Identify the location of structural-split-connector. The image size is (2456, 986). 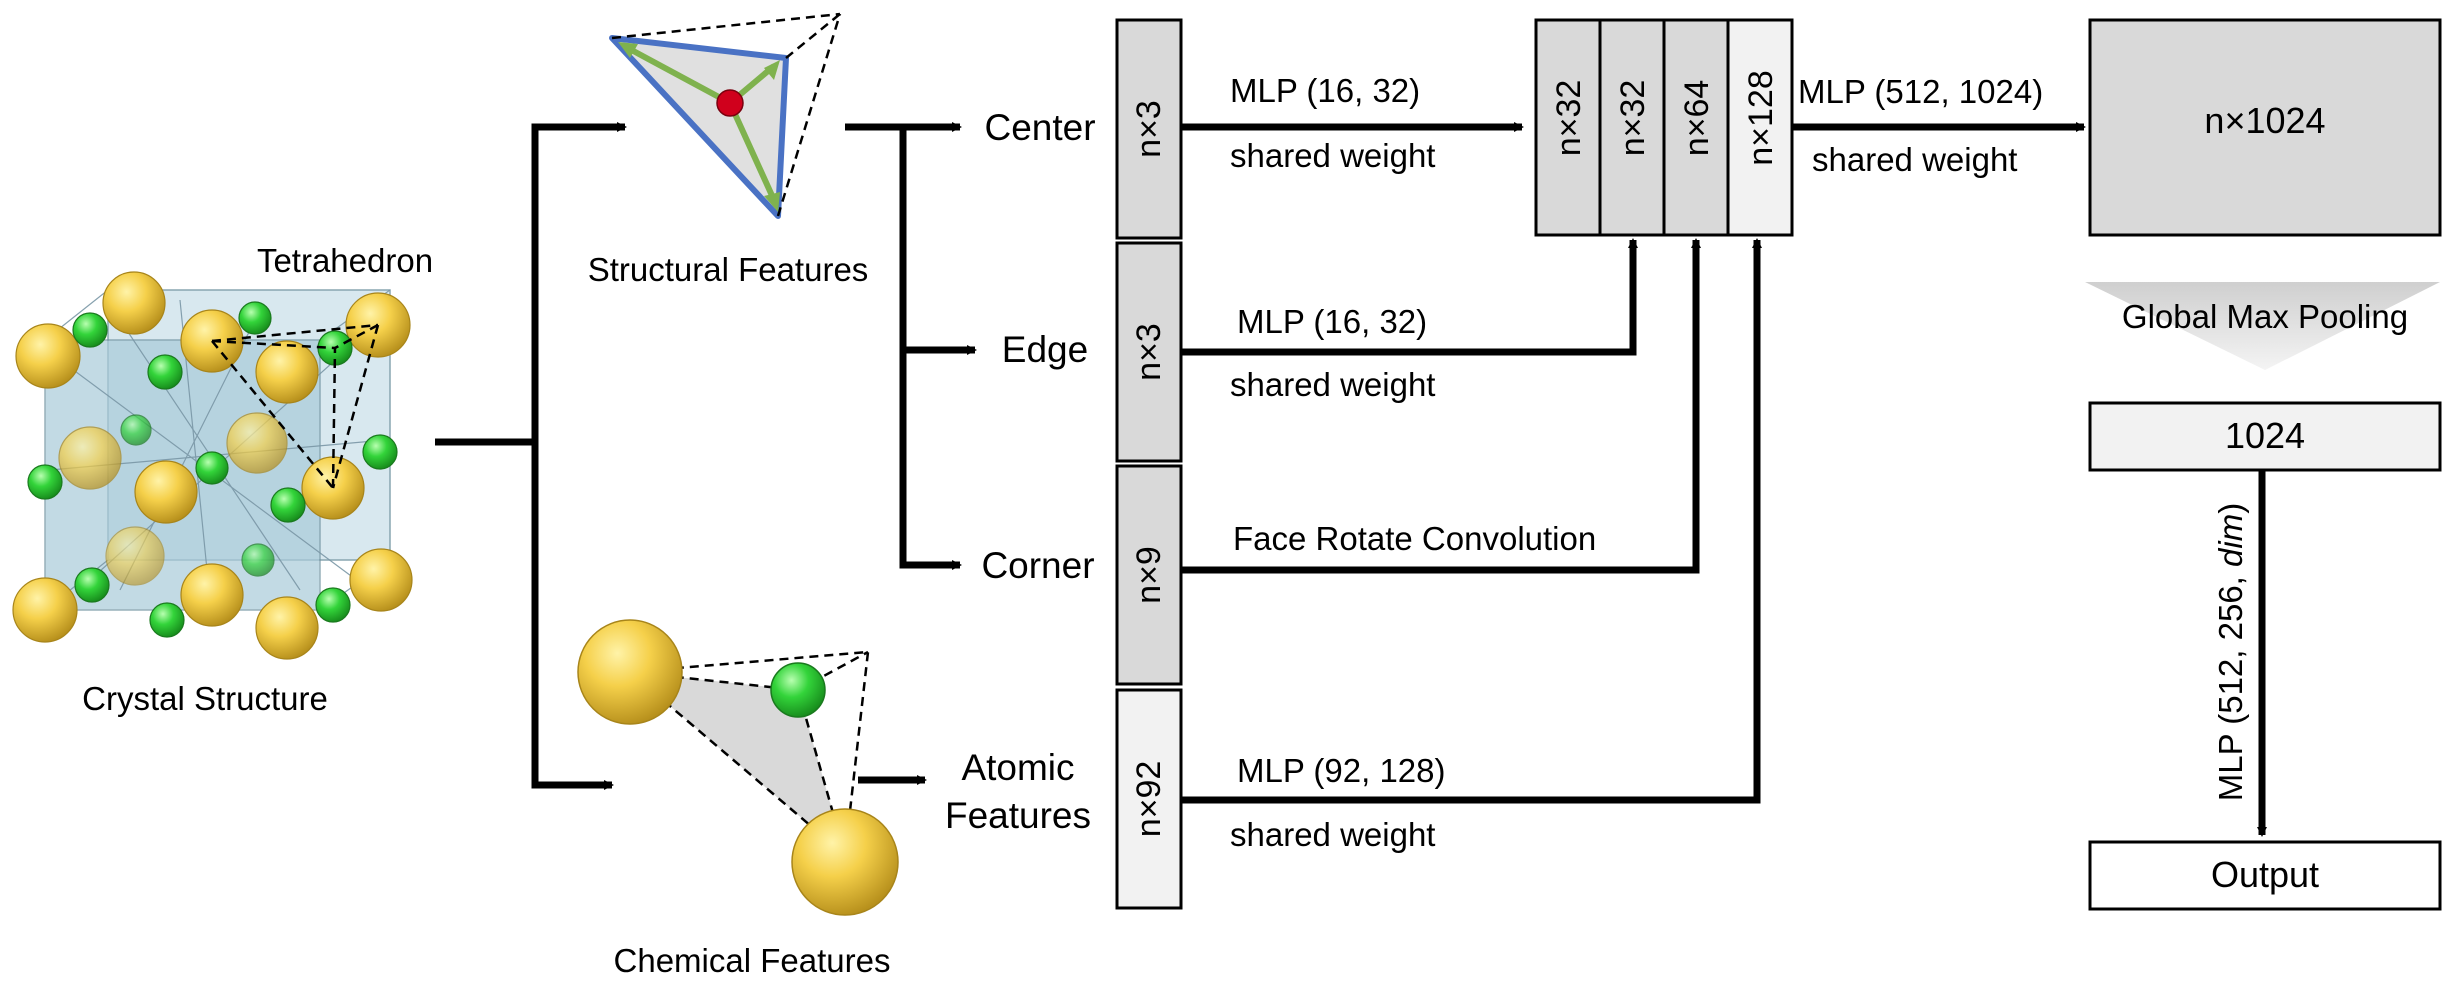
(911, 346).